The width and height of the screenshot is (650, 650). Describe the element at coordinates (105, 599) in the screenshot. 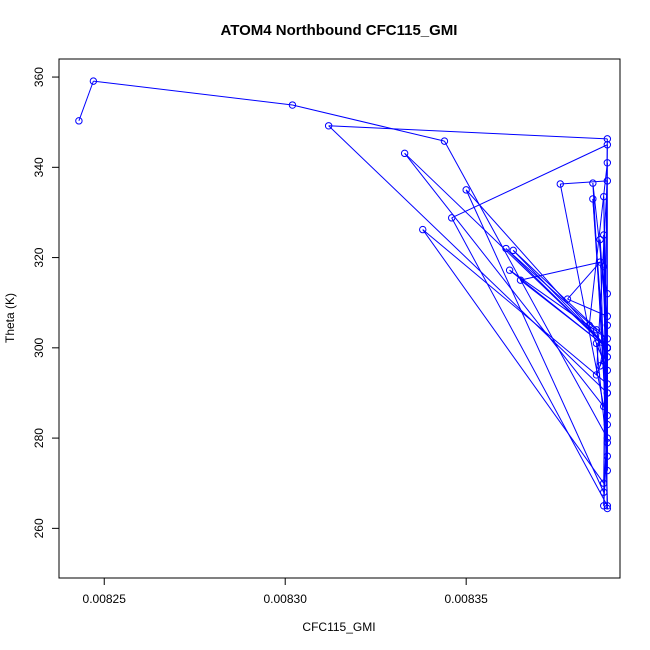

I see `x-tick-label: 0.00825` at that location.